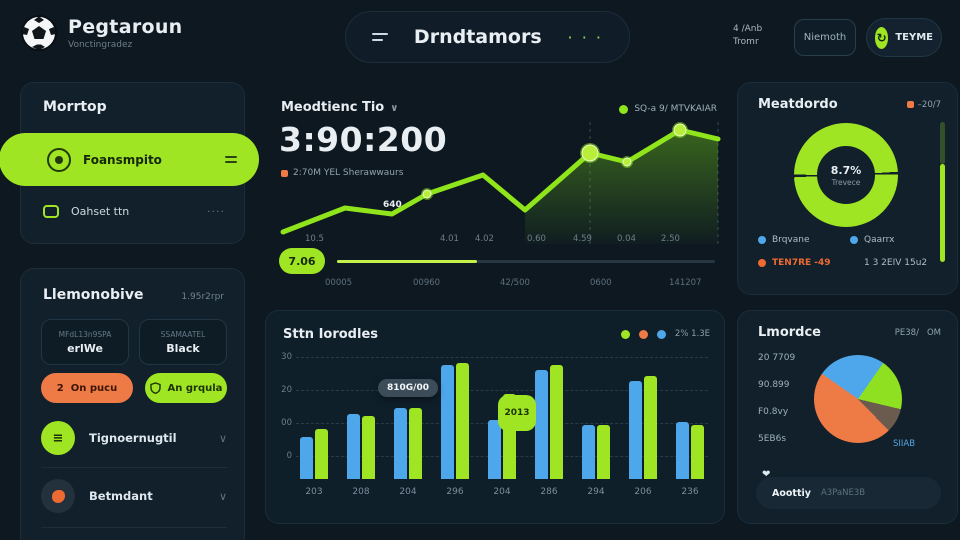  What do you see at coordinates (330, 334) in the screenshot?
I see `bar-chart-title: Sttn Iorodles` at bounding box center [330, 334].